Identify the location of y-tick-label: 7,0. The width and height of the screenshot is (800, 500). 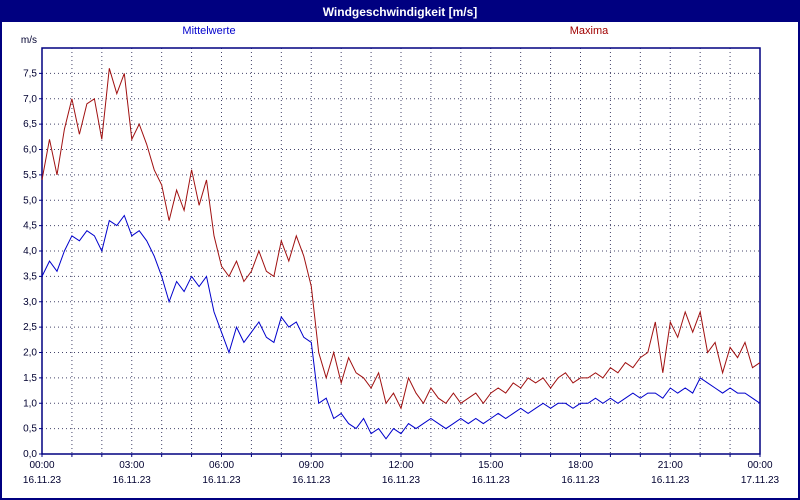
(30, 99).